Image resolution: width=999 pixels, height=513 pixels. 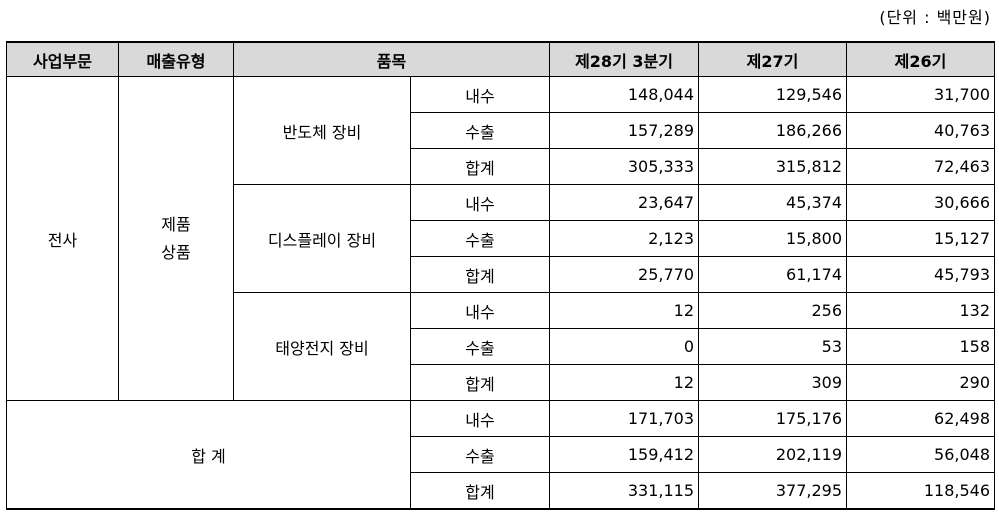 What do you see at coordinates (624, 94) in the screenshot?
I see `value-cell: 148,044` at bounding box center [624, 94].